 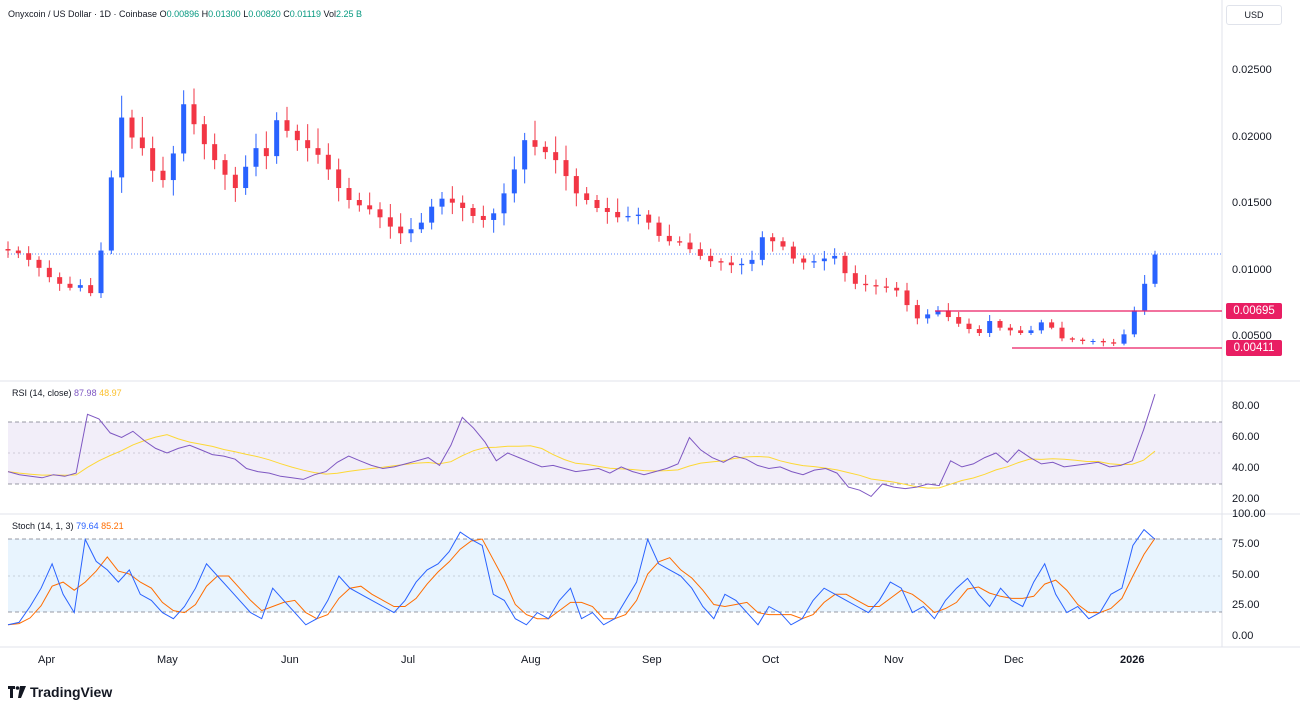 I want to click on stoch-band, so click(x=615, y=575).